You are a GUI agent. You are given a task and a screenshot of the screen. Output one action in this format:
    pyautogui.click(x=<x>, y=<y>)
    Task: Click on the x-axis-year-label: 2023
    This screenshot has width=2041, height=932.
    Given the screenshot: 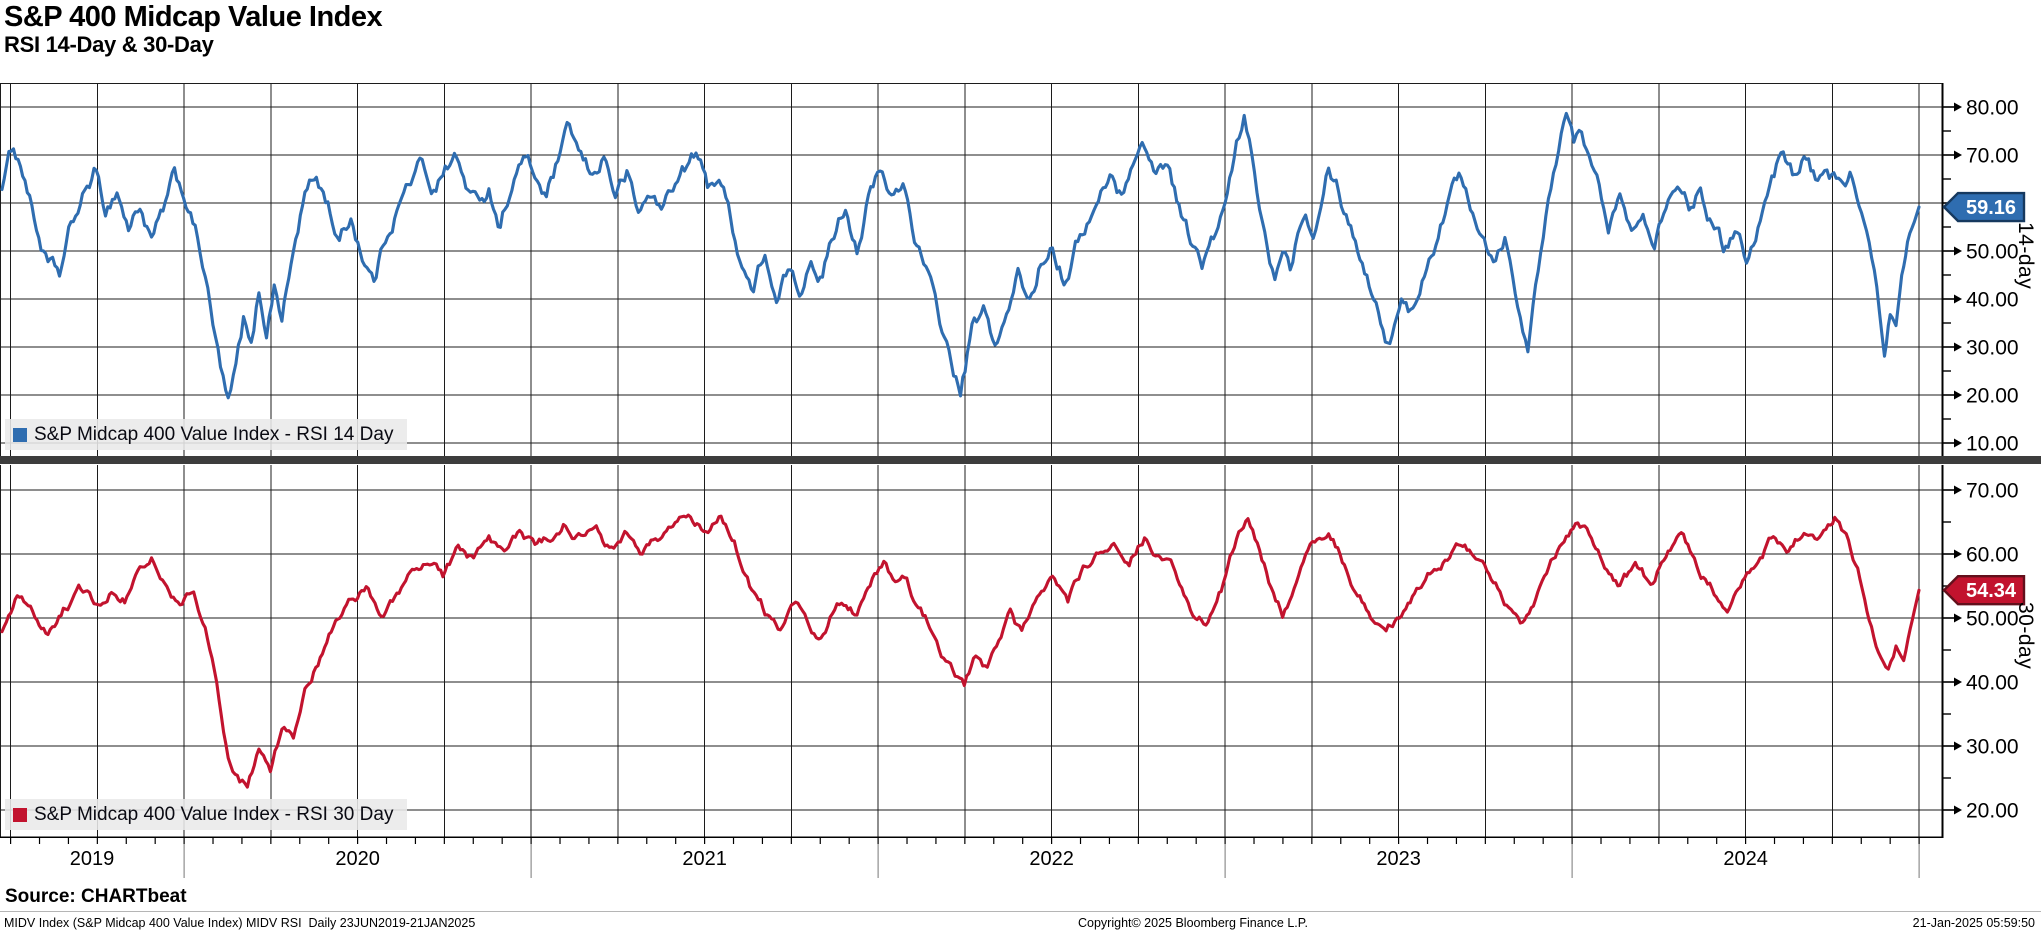 What is the action you would take?
    pyautogui.click(x=1398, y=859)
    